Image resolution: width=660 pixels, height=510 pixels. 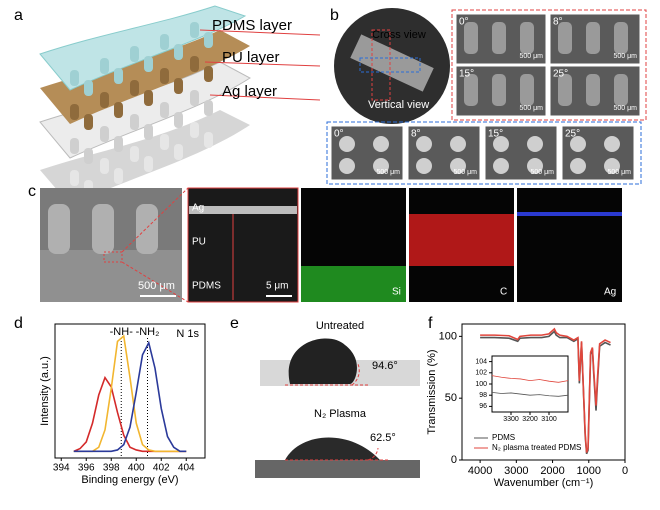 What do you see at coordinates (530, 384) in the screenshot?
I see `plot-frame` at bounding box center [530, 384].